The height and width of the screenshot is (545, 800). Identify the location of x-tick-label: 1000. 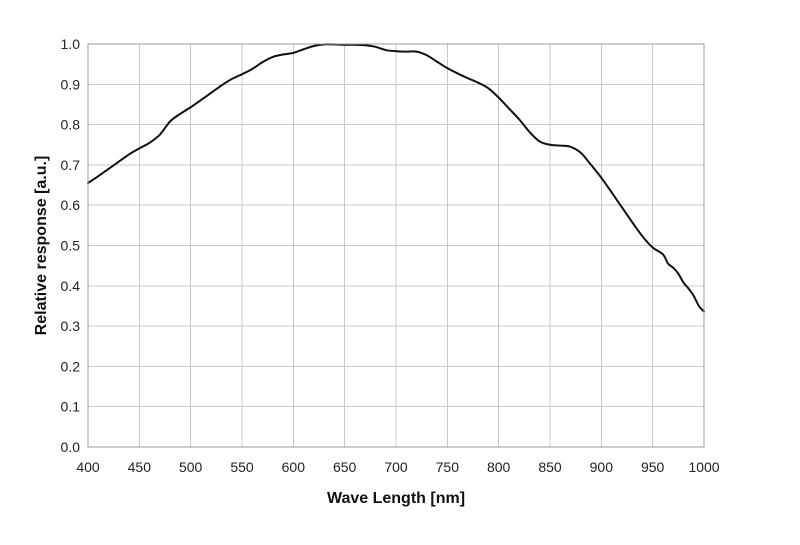
(703, 467).